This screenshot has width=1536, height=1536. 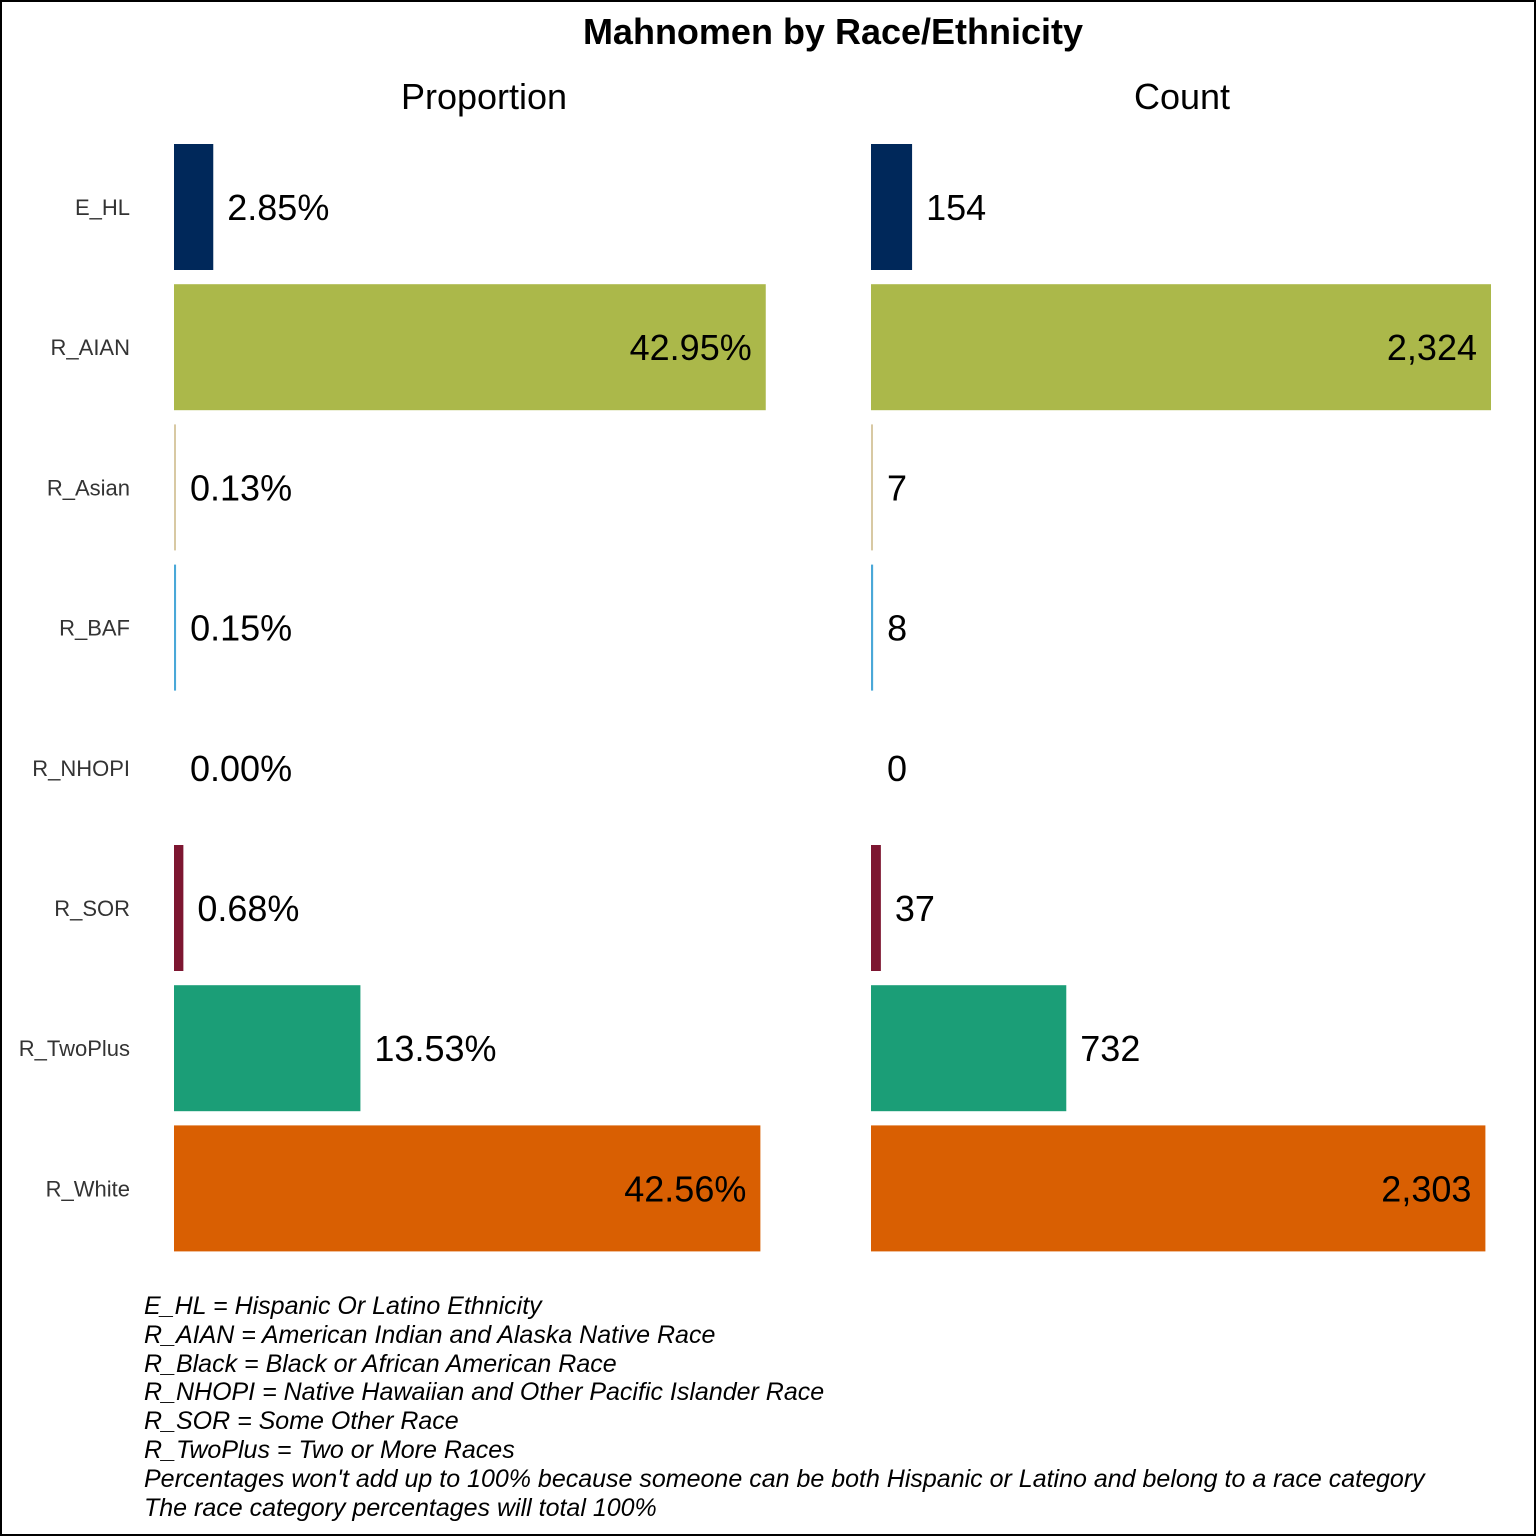 I want to click on data-label: 13.53%, so click(x=435, y=1048).